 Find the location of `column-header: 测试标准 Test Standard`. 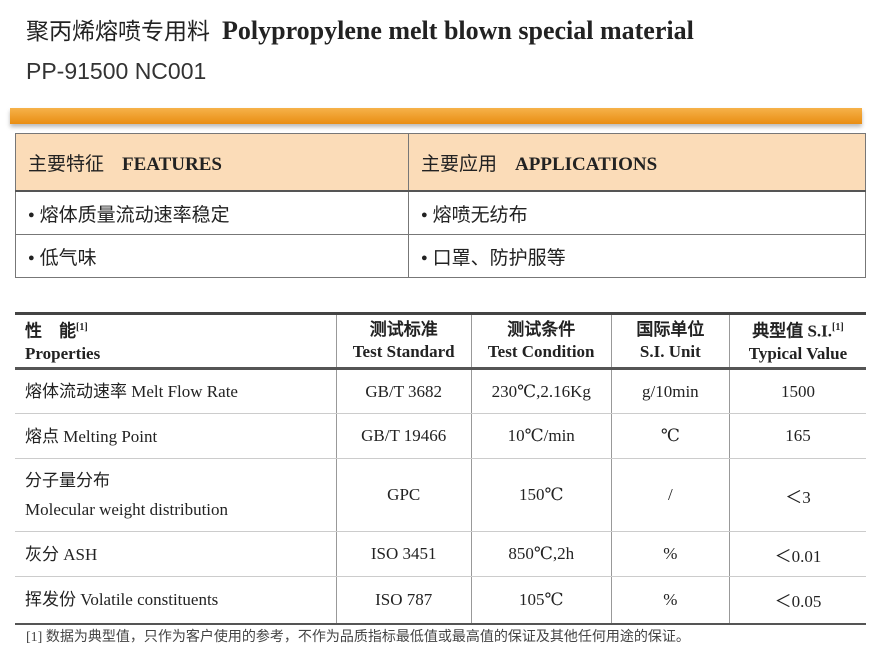

column-header: 测试标准 Test Standard is located at coordinates (403, 341).